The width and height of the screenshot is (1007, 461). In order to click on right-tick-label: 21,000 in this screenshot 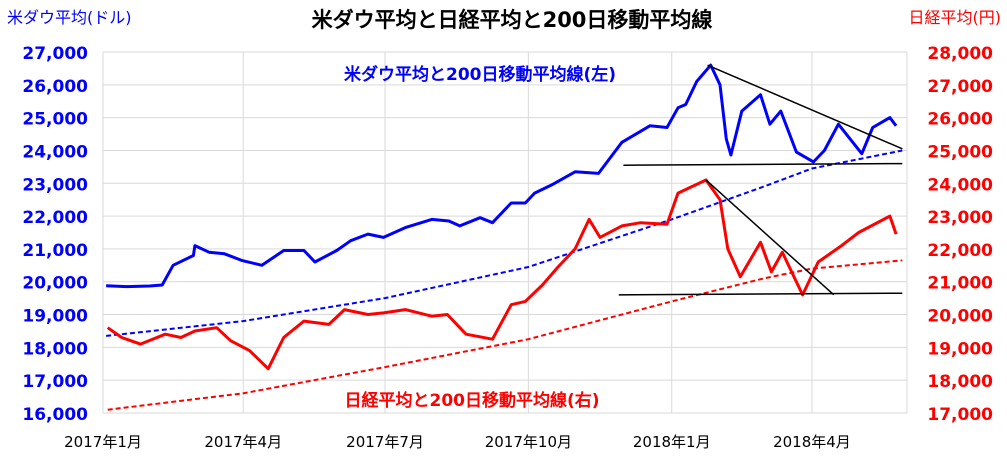, I will do `click(960, 284)`.